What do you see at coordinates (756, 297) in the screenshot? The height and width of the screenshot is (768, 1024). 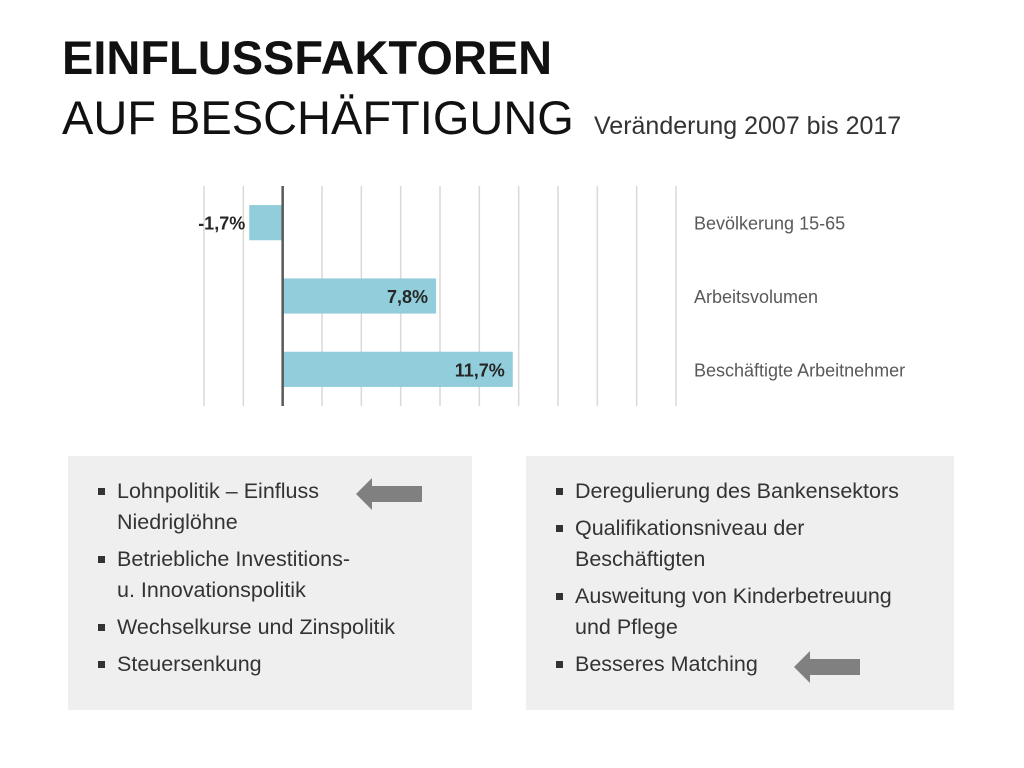 I see `category-label: Arbeitsvolumen` at bounding box center [756, 297].